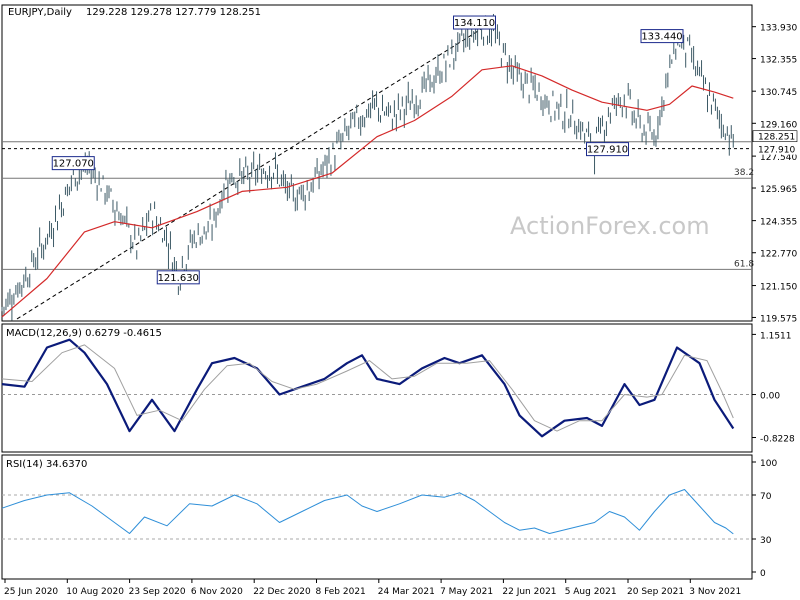 This screenshot has height=600, width=800. I want to click on annotation-label-1: 133.440, so click(661, 37).